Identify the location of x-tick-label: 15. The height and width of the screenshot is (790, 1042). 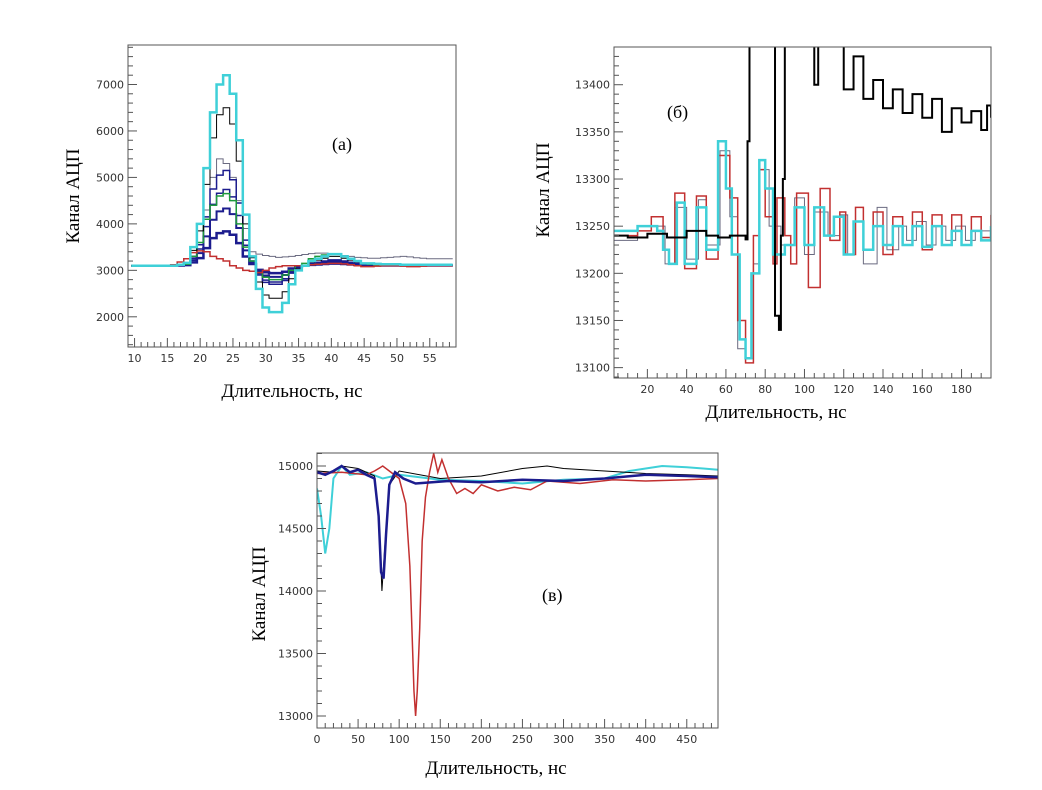
(167, 358).